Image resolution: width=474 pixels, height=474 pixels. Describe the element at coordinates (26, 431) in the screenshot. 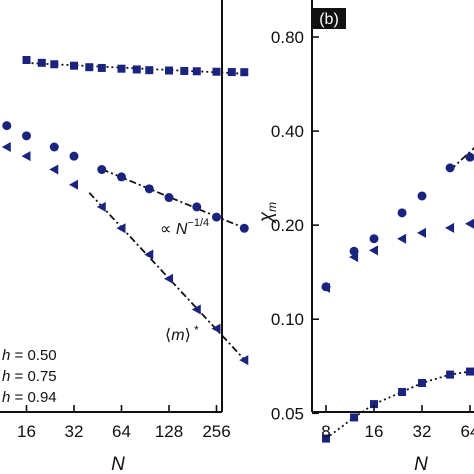

I see `panel-a-x-tick-label: 16` at that location.